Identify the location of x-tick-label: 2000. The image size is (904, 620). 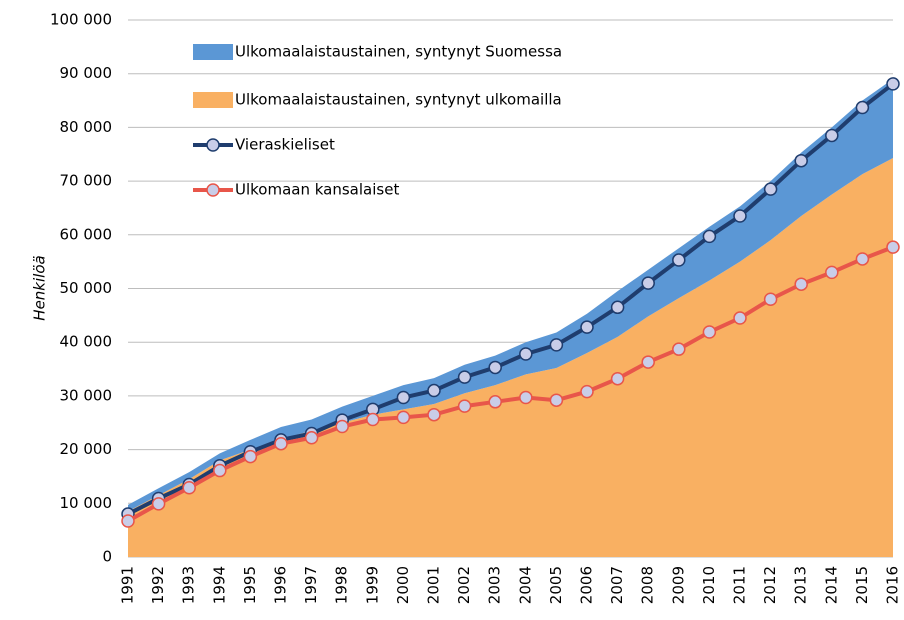
(403, 585).